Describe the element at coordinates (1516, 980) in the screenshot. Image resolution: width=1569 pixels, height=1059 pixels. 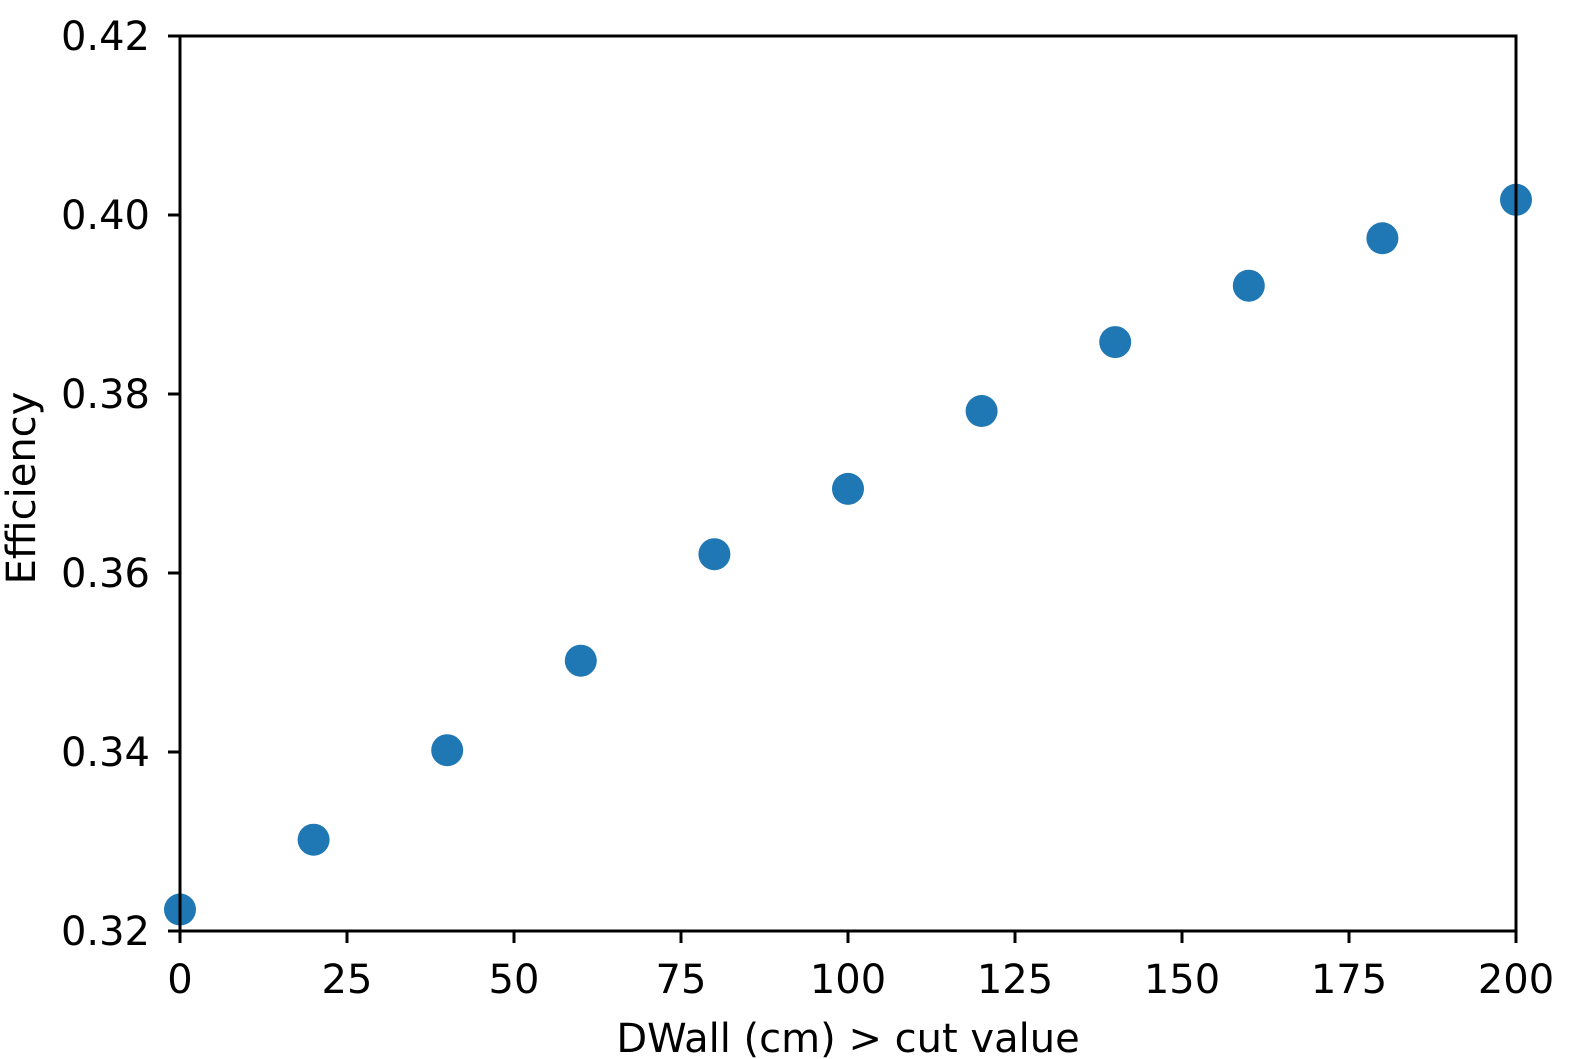
I see `x-tick-label: 200` at that location.